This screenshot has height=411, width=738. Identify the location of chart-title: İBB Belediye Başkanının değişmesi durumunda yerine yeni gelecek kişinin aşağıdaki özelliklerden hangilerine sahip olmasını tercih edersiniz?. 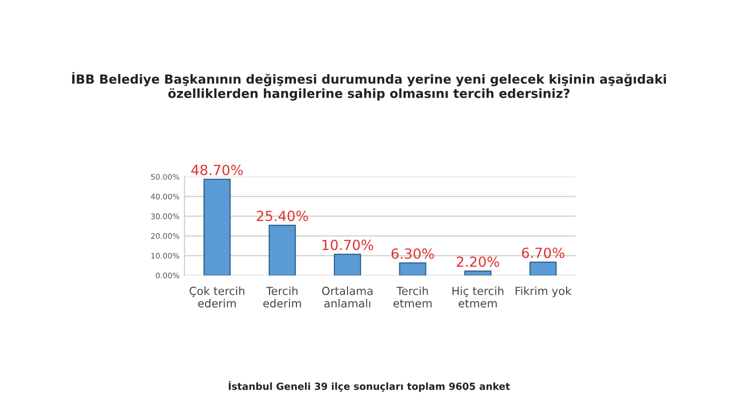
(369, 86).